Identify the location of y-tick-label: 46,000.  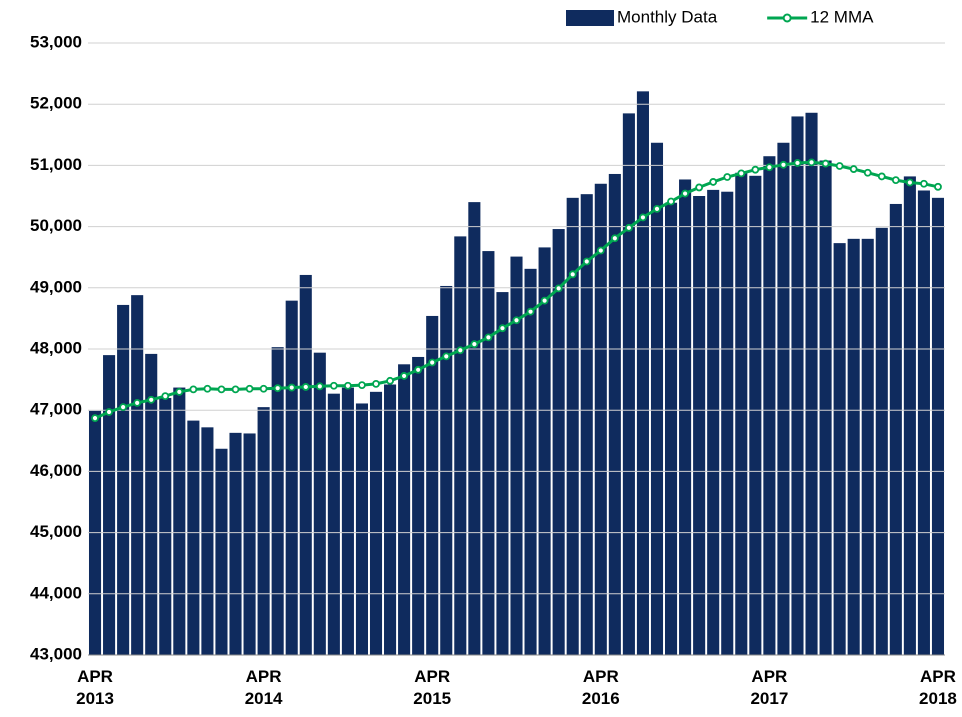
(56, 470).